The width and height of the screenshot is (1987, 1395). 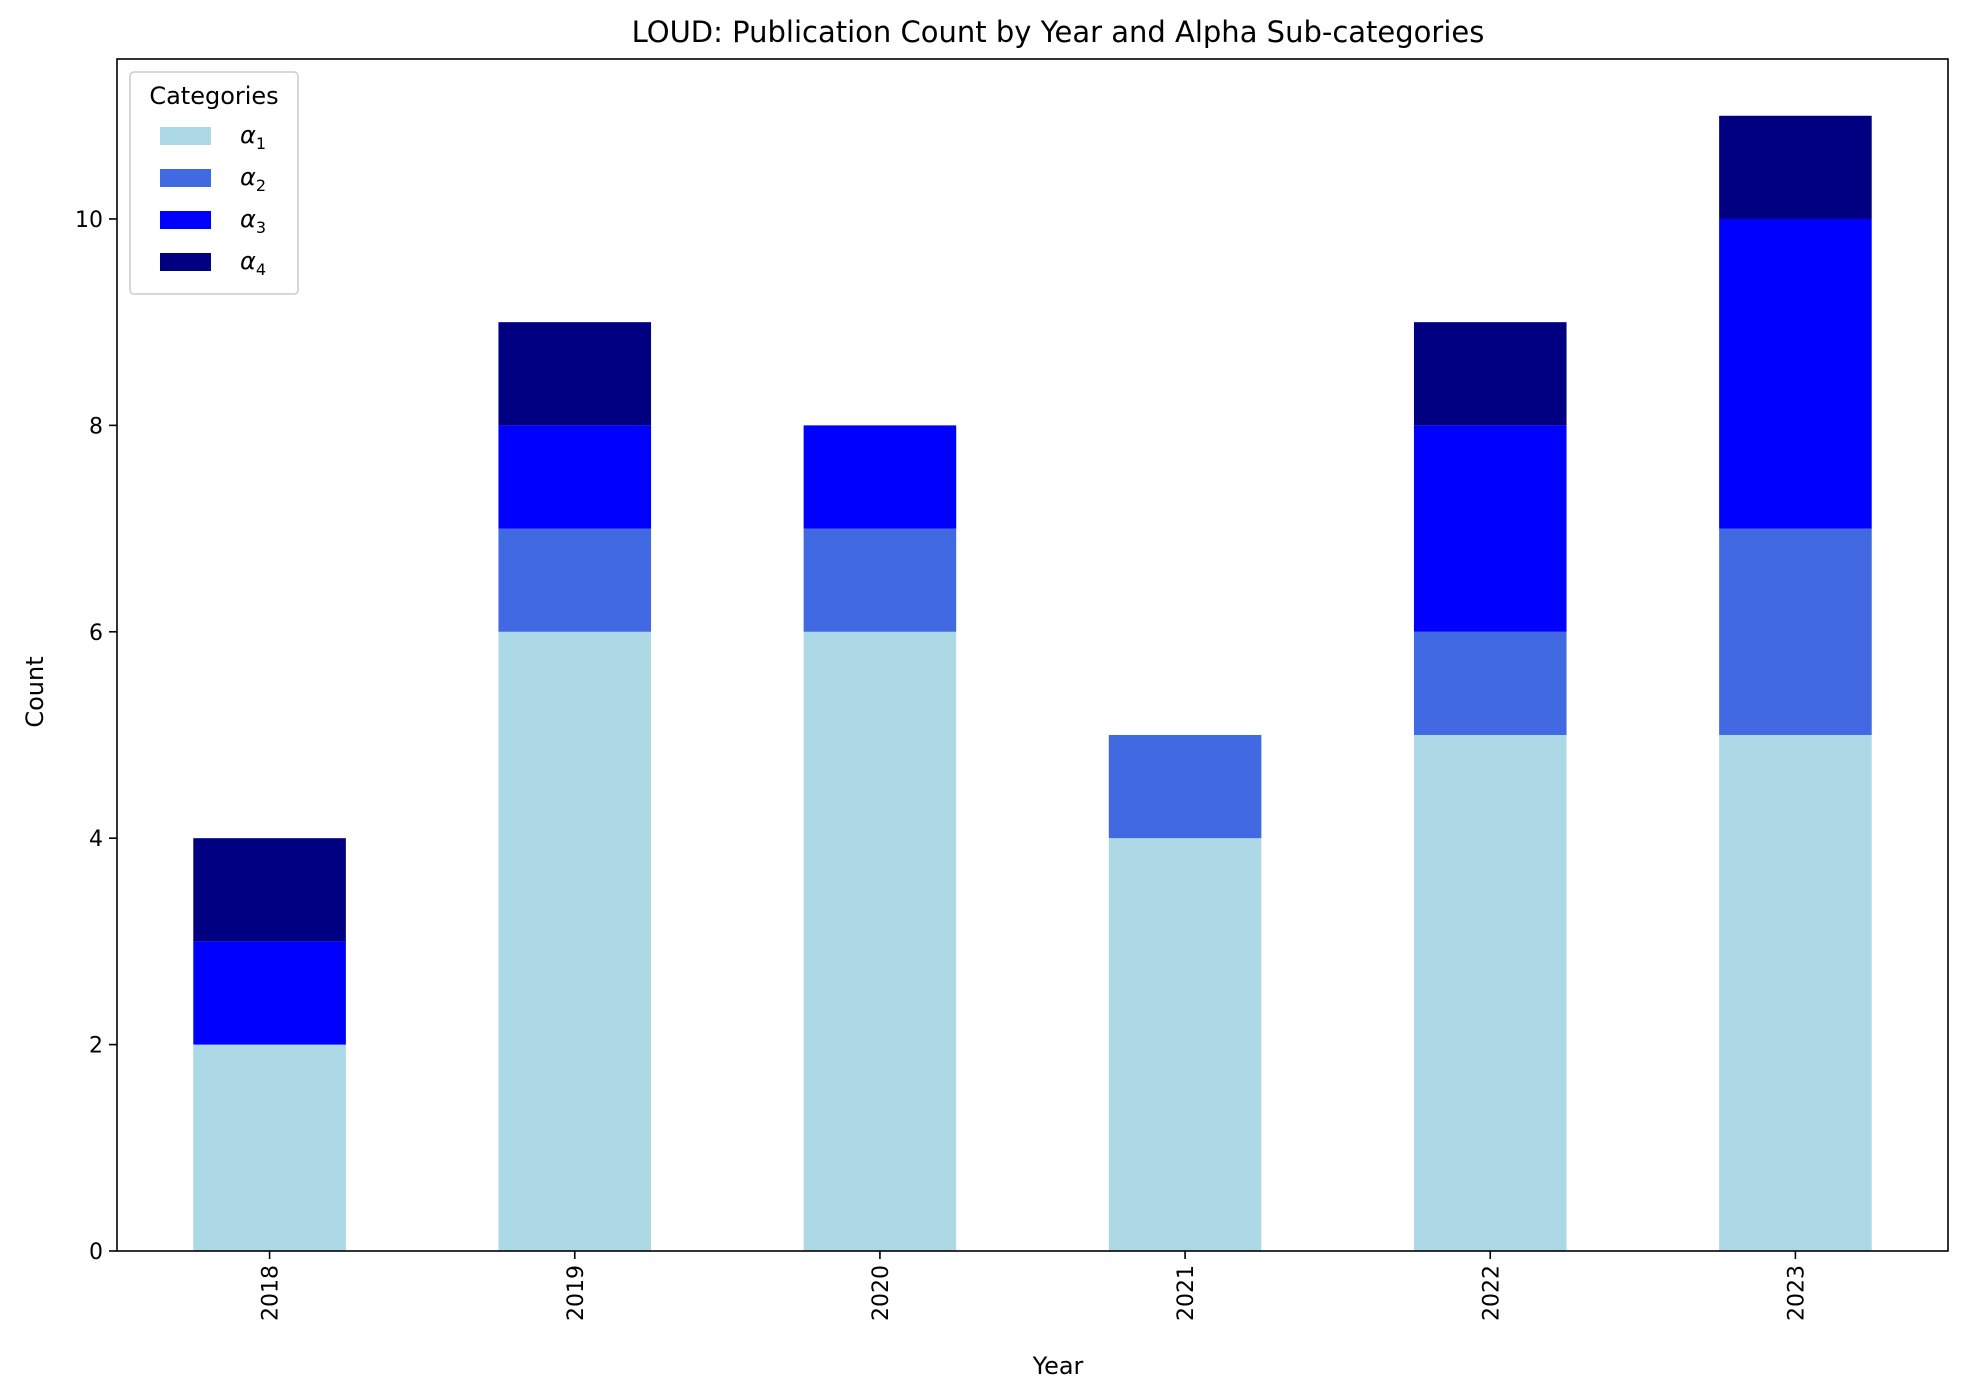 I want to click on bar-segment-alpha3-2020, so click(x=880, y=477).